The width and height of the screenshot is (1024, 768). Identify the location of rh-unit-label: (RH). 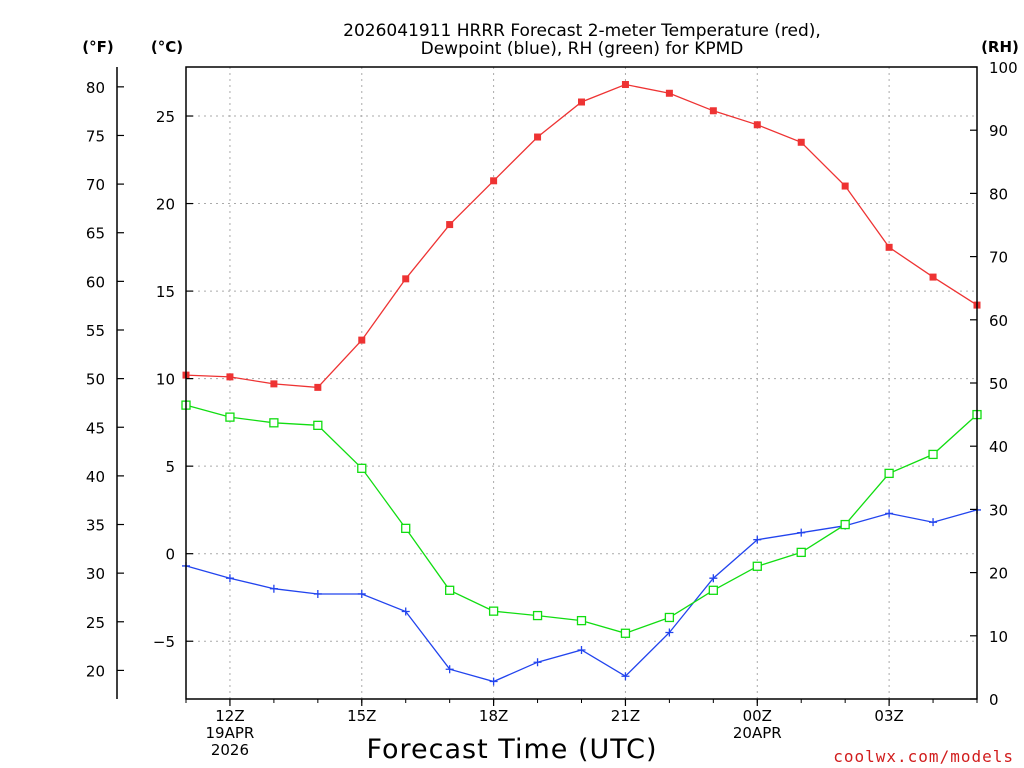
(1000, 47).